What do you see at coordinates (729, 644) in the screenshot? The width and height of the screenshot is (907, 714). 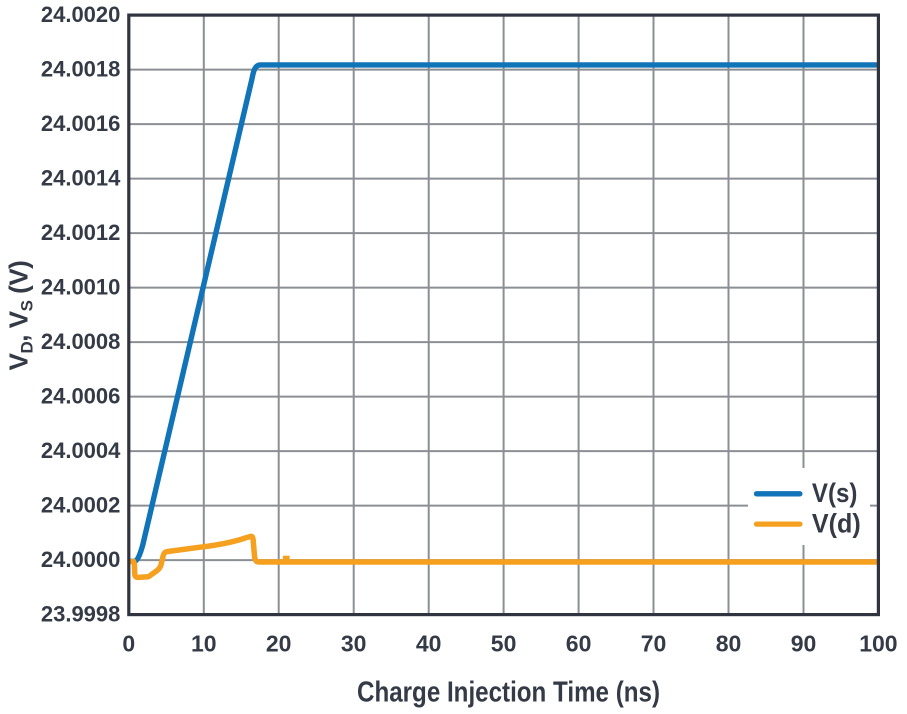 I see `svg-text: 80` at bounding box center [729, 644].